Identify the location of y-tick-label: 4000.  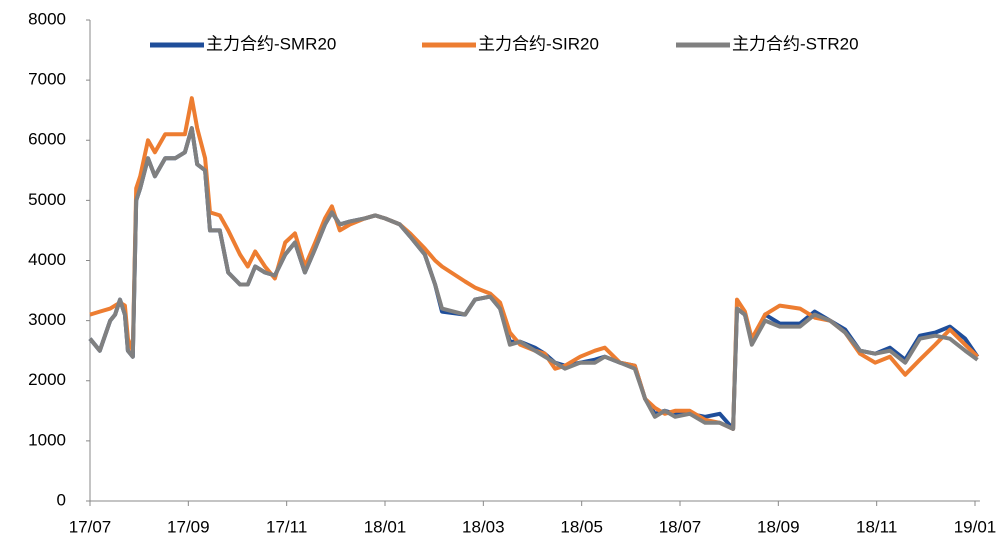
(47, 259).